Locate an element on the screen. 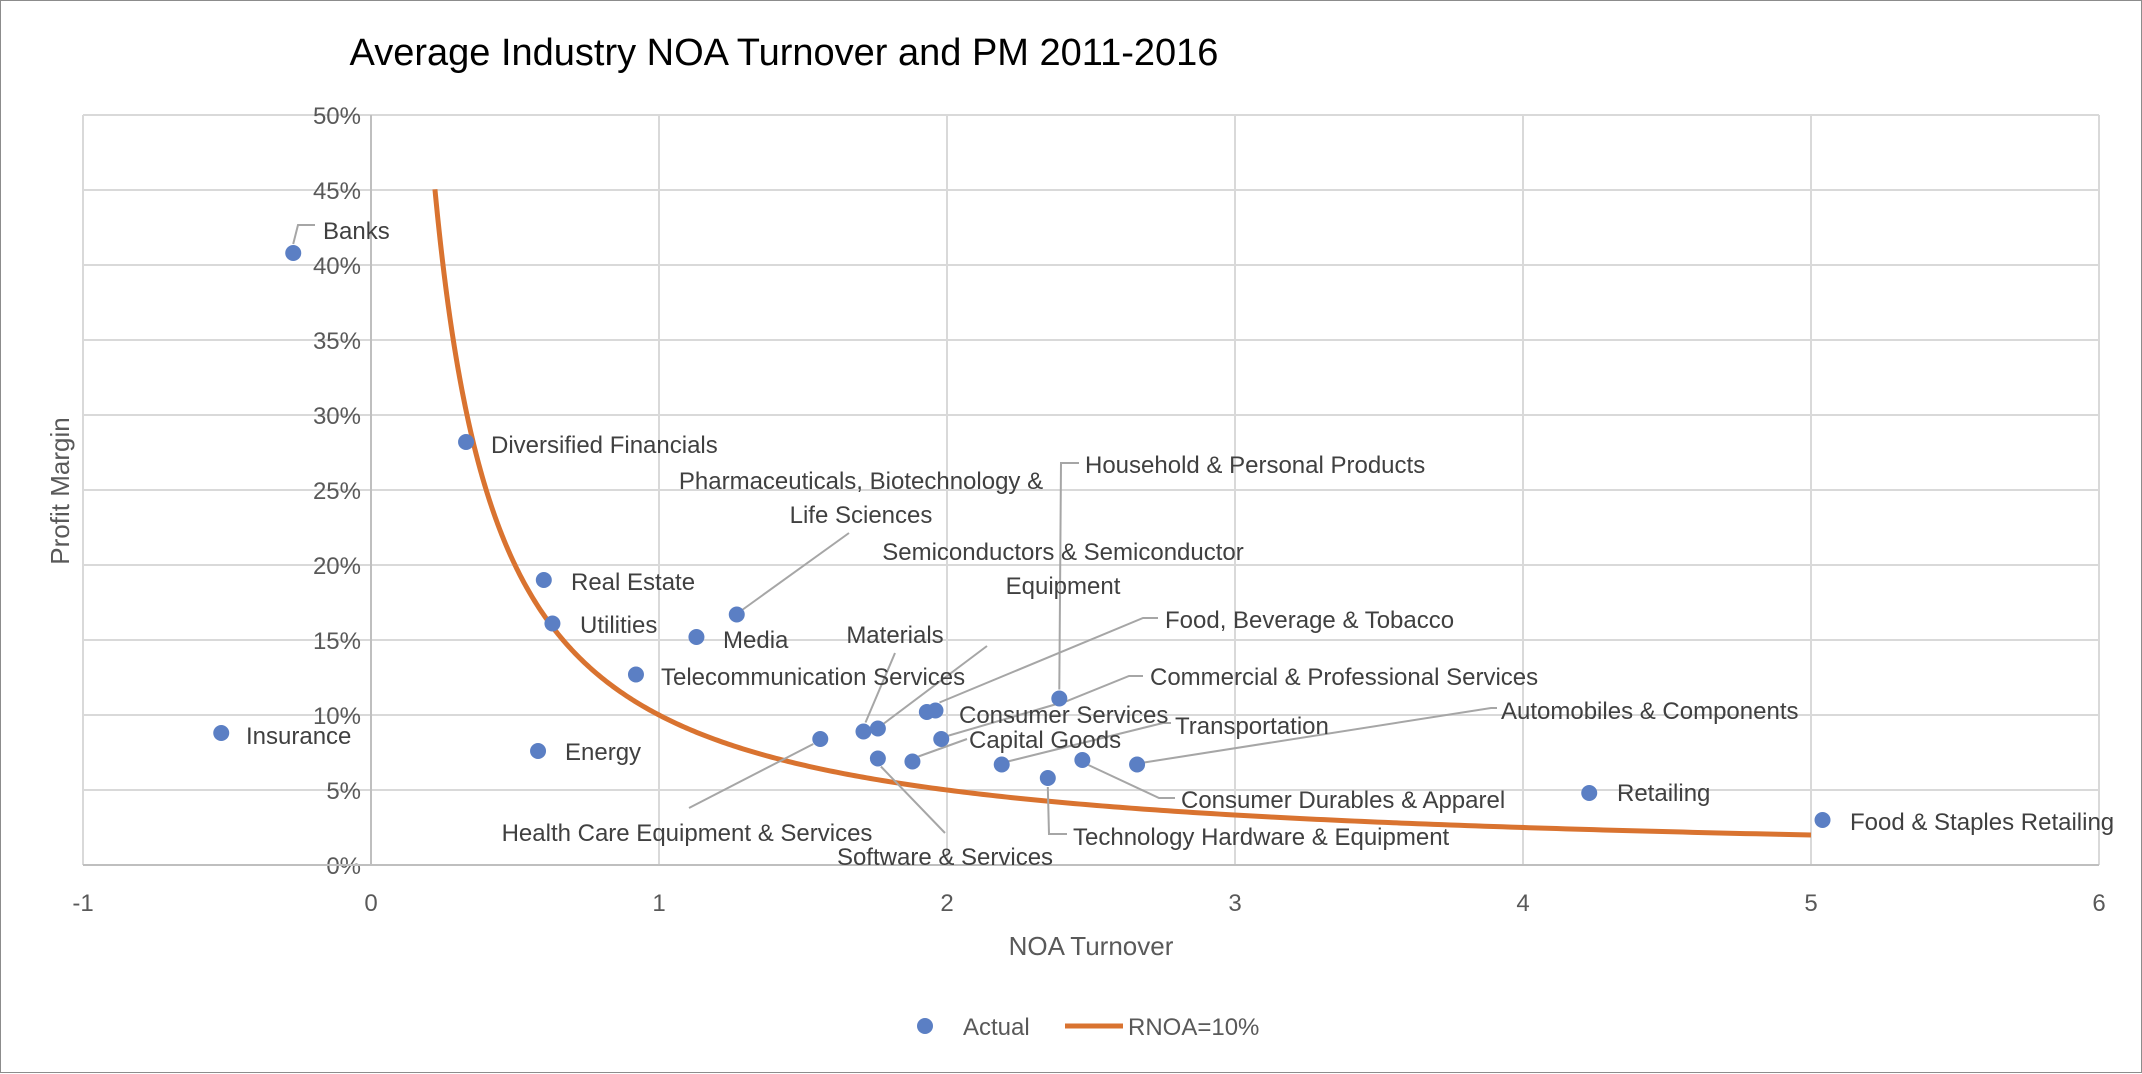 The height and width of the screenshot is (1074, 2142). point-label: Health Care Equipment & Services is located at coordinates (687, 833).